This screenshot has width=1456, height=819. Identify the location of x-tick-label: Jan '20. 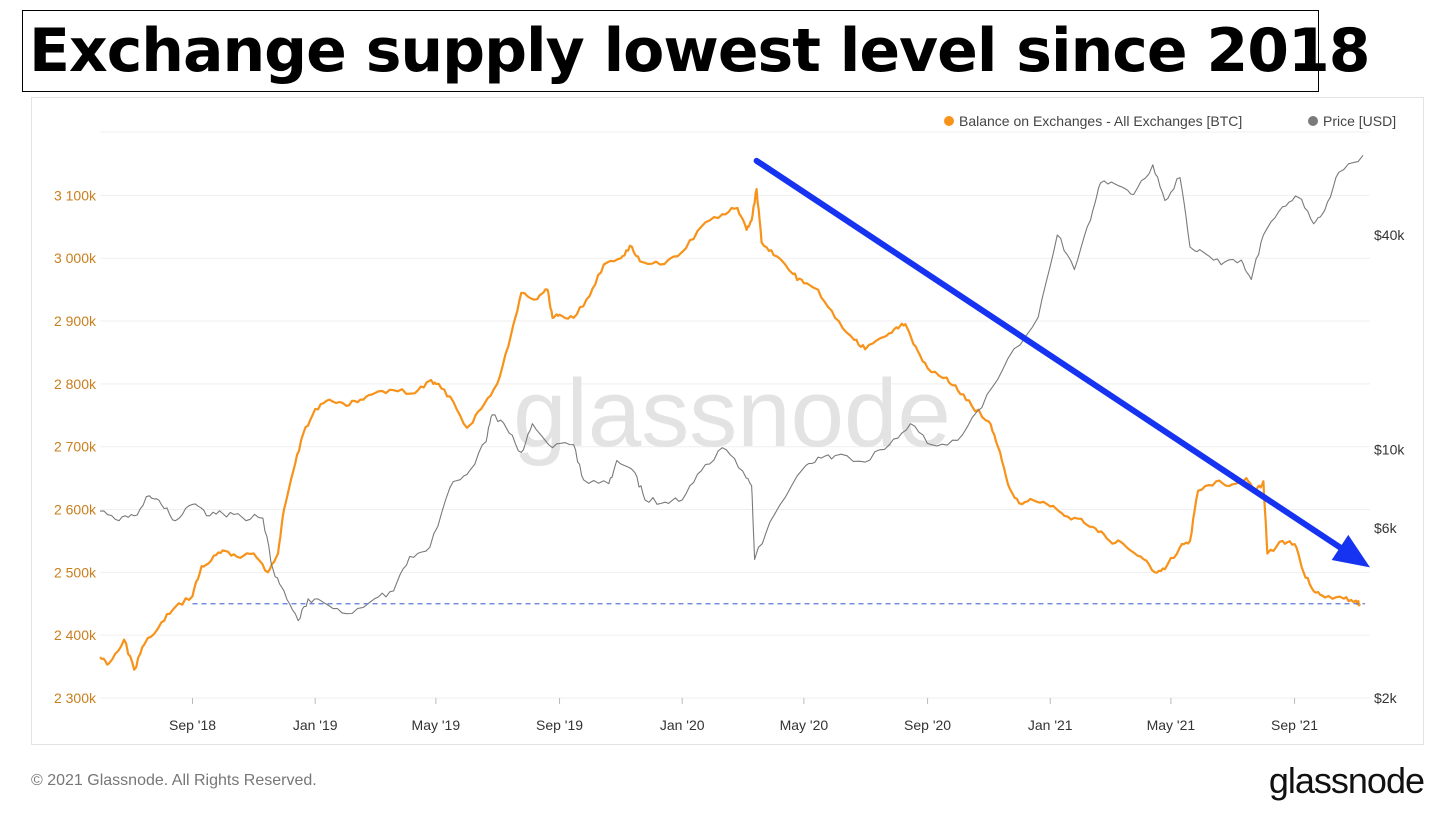
(682, 725).